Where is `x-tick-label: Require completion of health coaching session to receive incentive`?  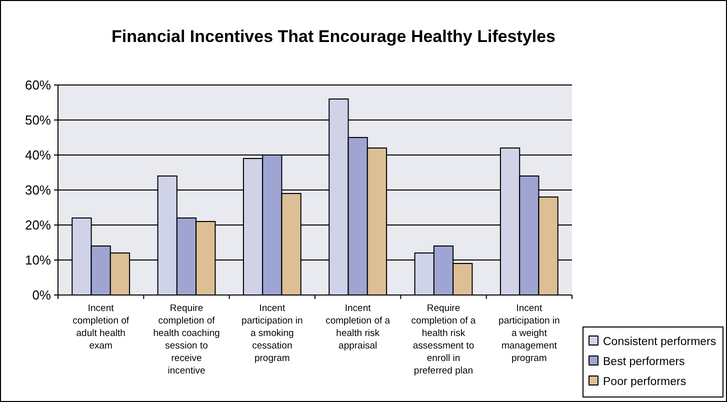 x-tick-label: Require completion of health coaching session to receive incentive is located at coordinates (186, 339).